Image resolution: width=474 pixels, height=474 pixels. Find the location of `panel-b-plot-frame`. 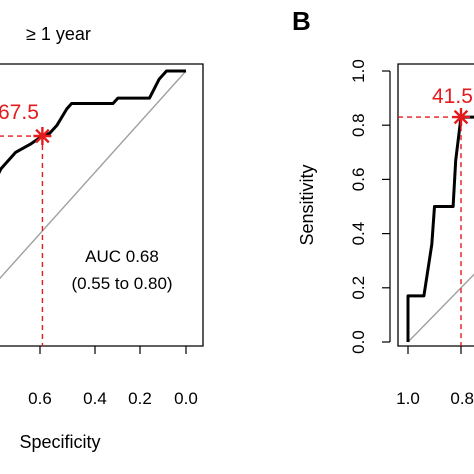

panel-b-plot-frame is located at coordinates (435, 205).